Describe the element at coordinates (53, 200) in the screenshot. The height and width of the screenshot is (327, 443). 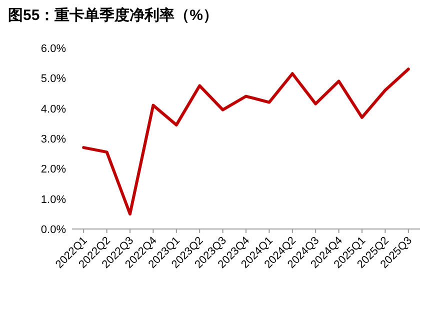
I see `y-tick-label: 1.0%` at that location.